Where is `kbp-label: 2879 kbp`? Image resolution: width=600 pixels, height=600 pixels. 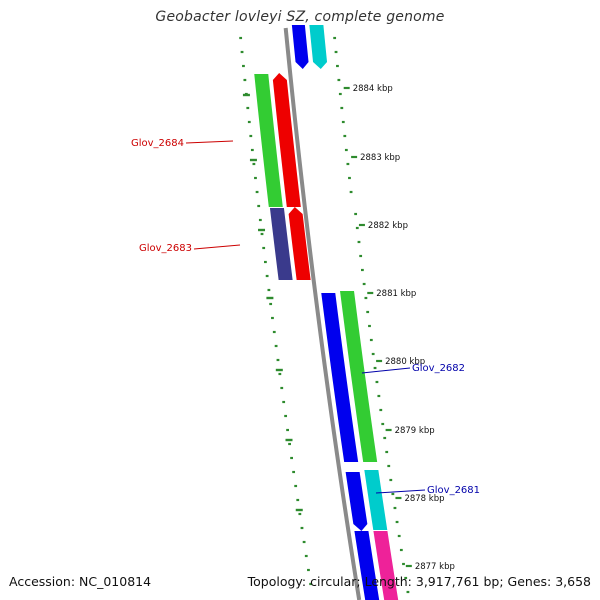 kbp-label: 2879 kbp is located at coordinates (415, 431).